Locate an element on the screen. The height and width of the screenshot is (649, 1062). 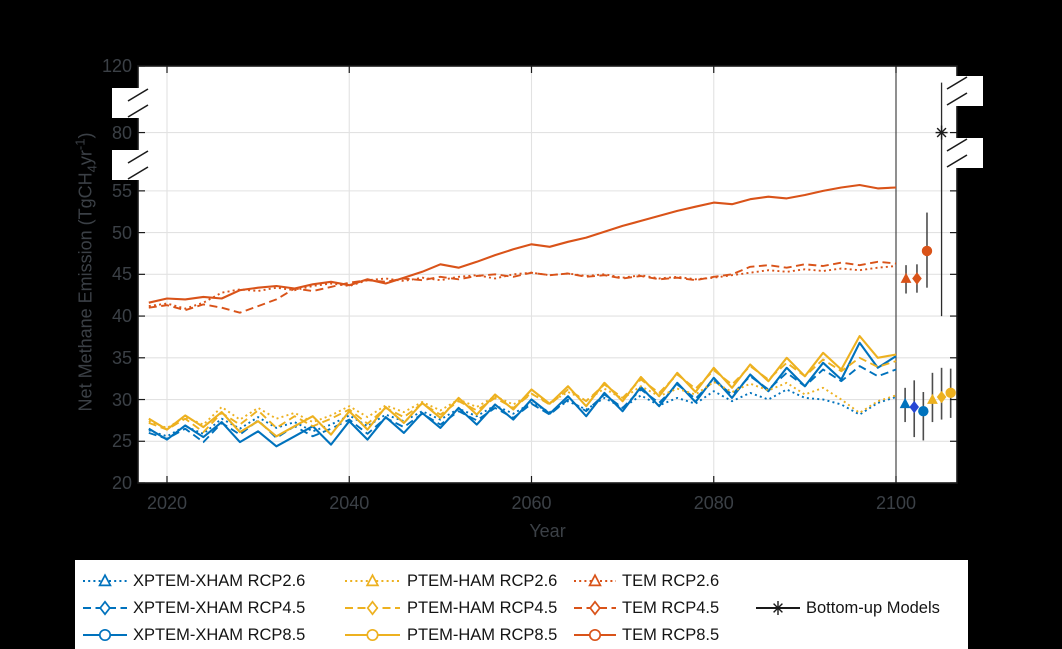
legend-item-label: XPTEM-XHAM RCP2.6 is located at coordinates (219, 581).